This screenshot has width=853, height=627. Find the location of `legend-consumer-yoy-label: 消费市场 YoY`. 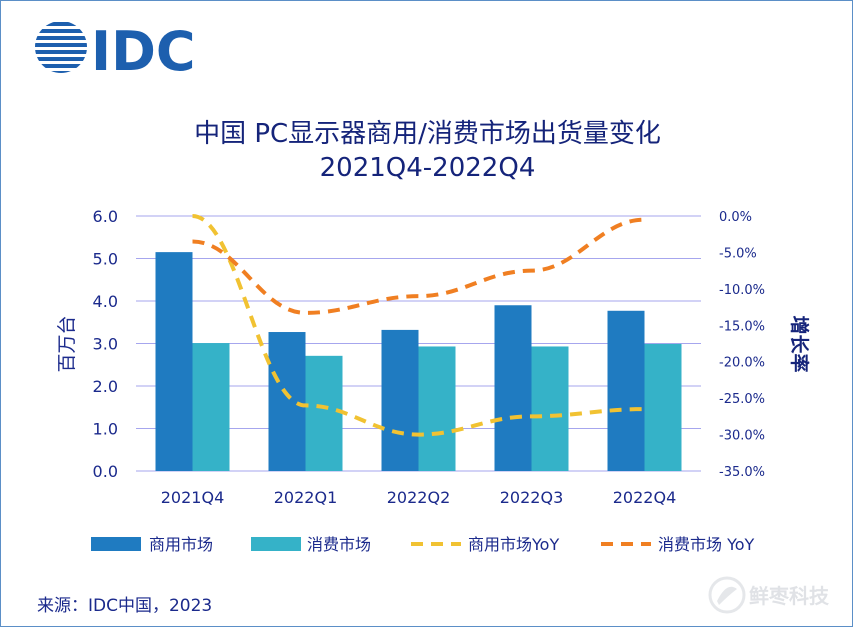

legend-consumer-yoy-label: 消费市场 YoY is located at coordinates (706, 544).